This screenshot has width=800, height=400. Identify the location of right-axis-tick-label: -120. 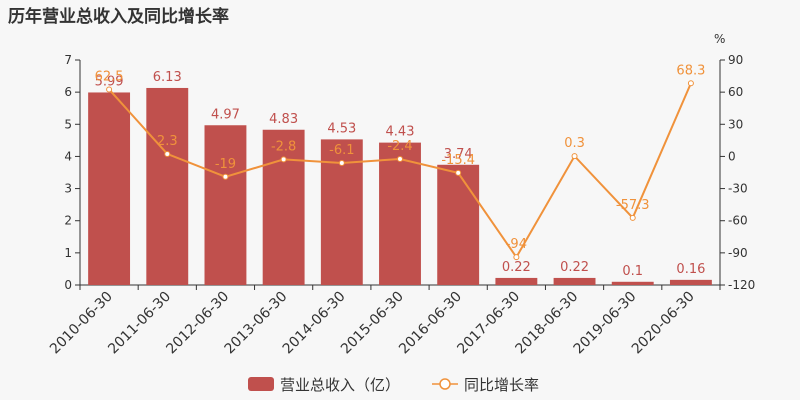
(741, 285).